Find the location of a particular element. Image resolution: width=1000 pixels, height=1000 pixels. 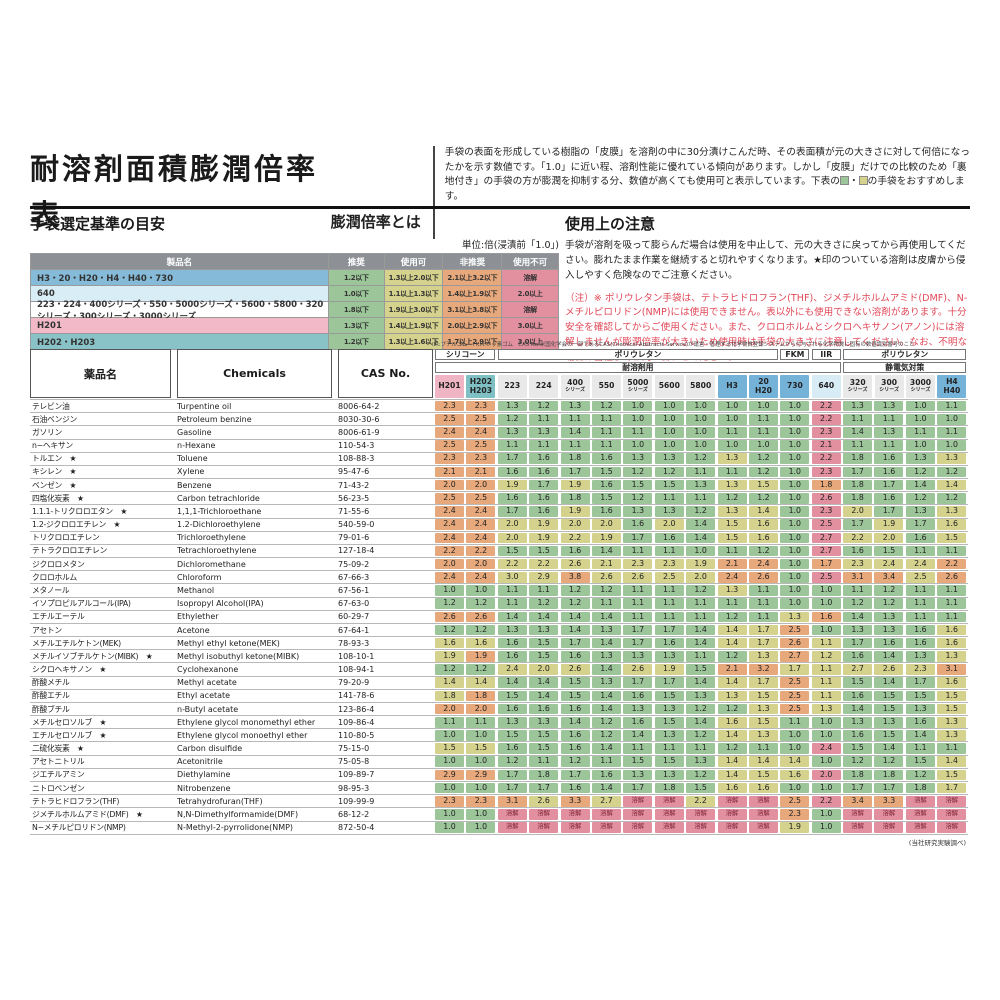

chemical-name-en: Petroleum benzine is located at coordinates (214, 419).